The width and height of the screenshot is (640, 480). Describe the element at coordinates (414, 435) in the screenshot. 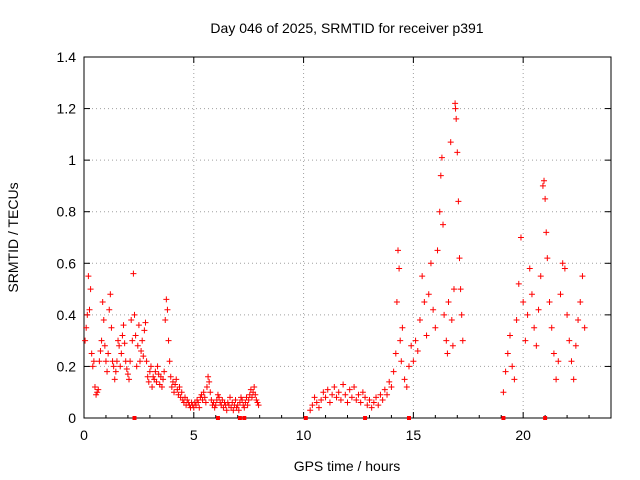

I see `x-tick-label: 15` at that location.